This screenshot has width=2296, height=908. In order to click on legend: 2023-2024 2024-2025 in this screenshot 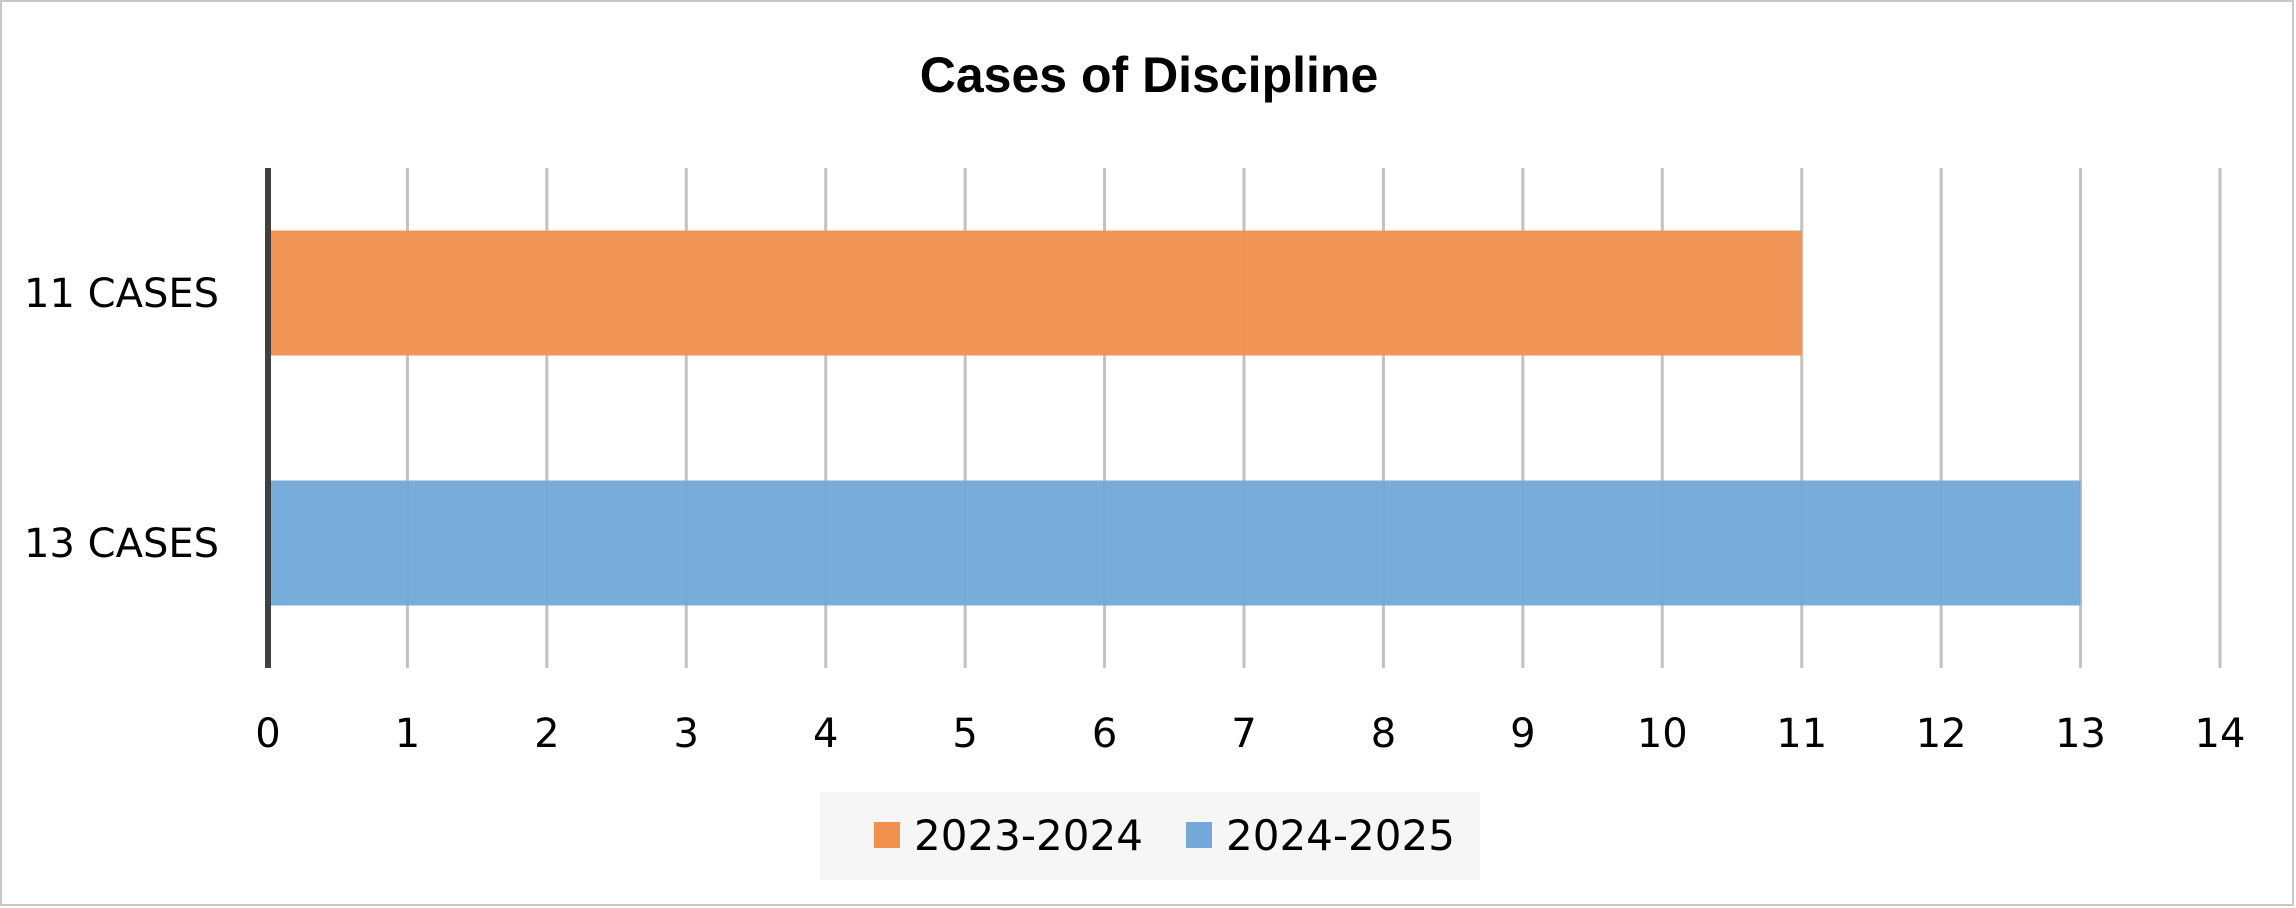, I will do `click(1150, 836)`.